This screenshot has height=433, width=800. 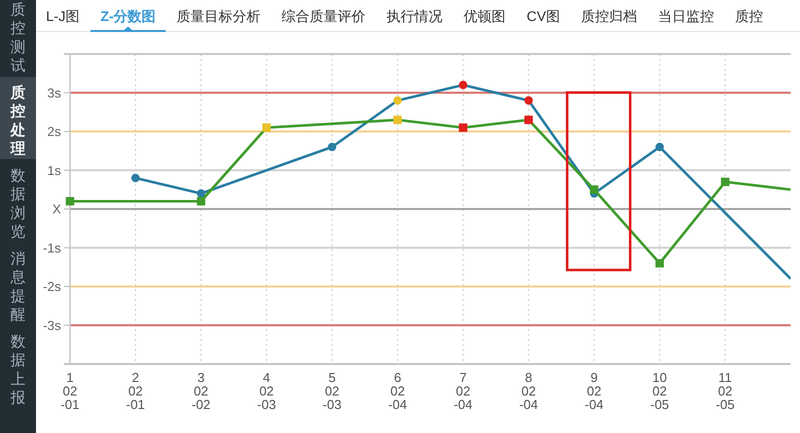 I want to click on x-tick-label: 4 02 -03, so click(x=266, y=391).